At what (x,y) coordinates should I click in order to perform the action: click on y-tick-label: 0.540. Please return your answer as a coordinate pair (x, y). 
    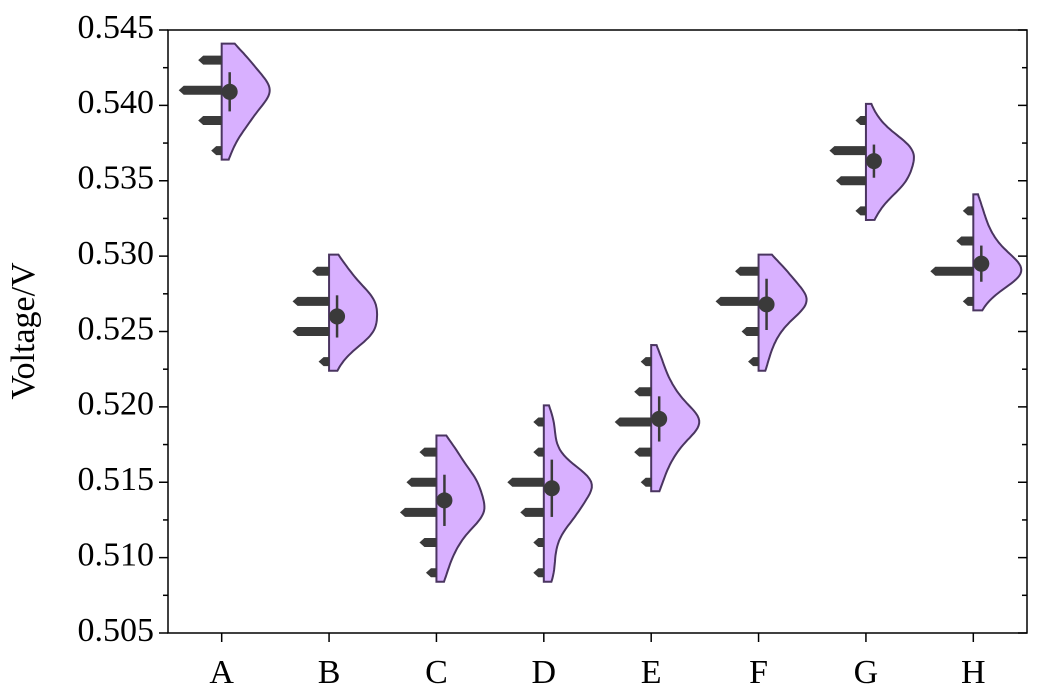
    Looking at the image, I should click on (116, 102).